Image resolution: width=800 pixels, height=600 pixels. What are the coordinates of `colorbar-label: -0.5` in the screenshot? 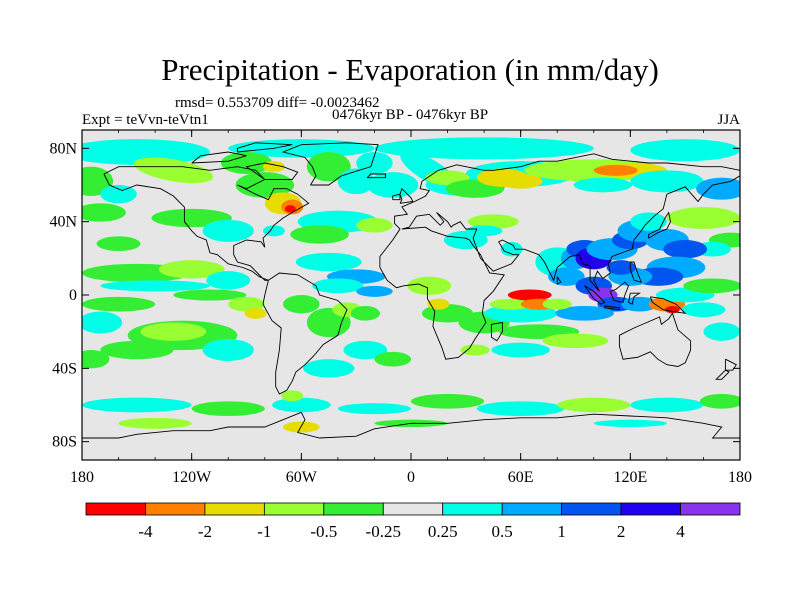 It's located at (323, 531).